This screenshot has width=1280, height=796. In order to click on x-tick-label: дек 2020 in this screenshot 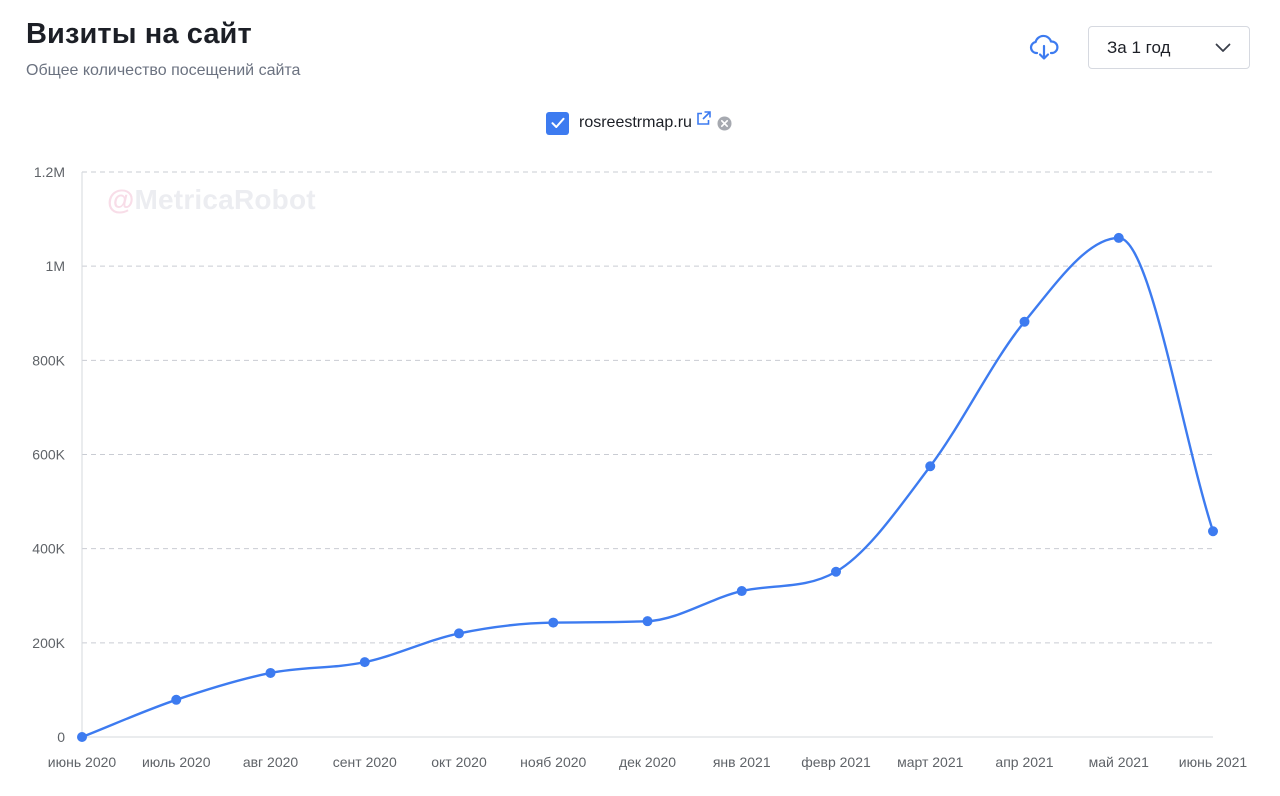, I will do `click(647, 762)`.